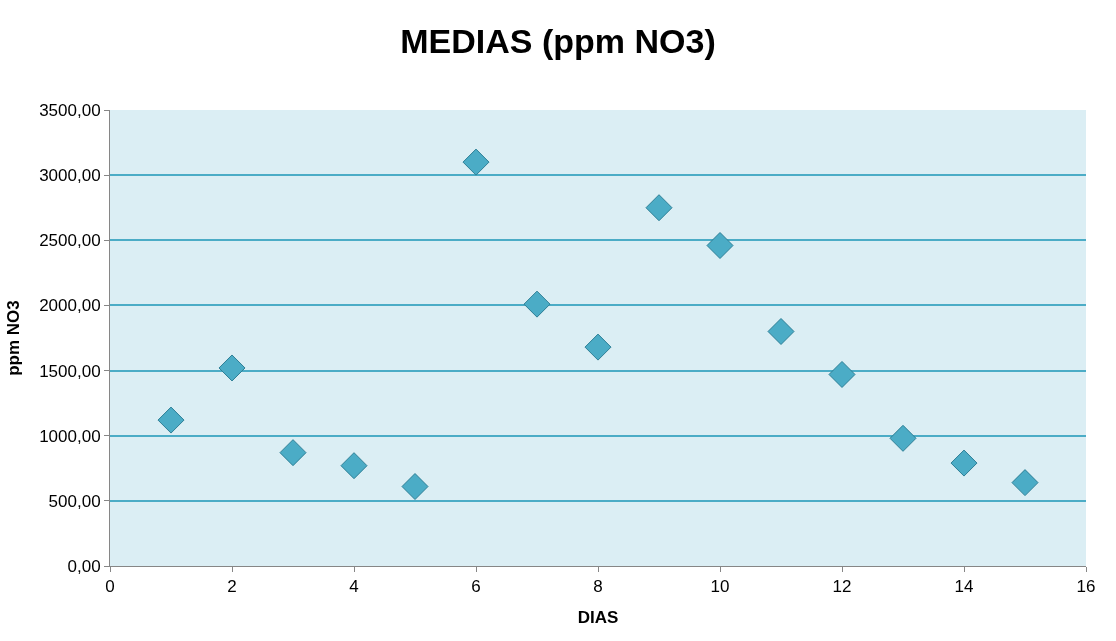  I want to click on x-tick-label: 14, so click(964, 587).